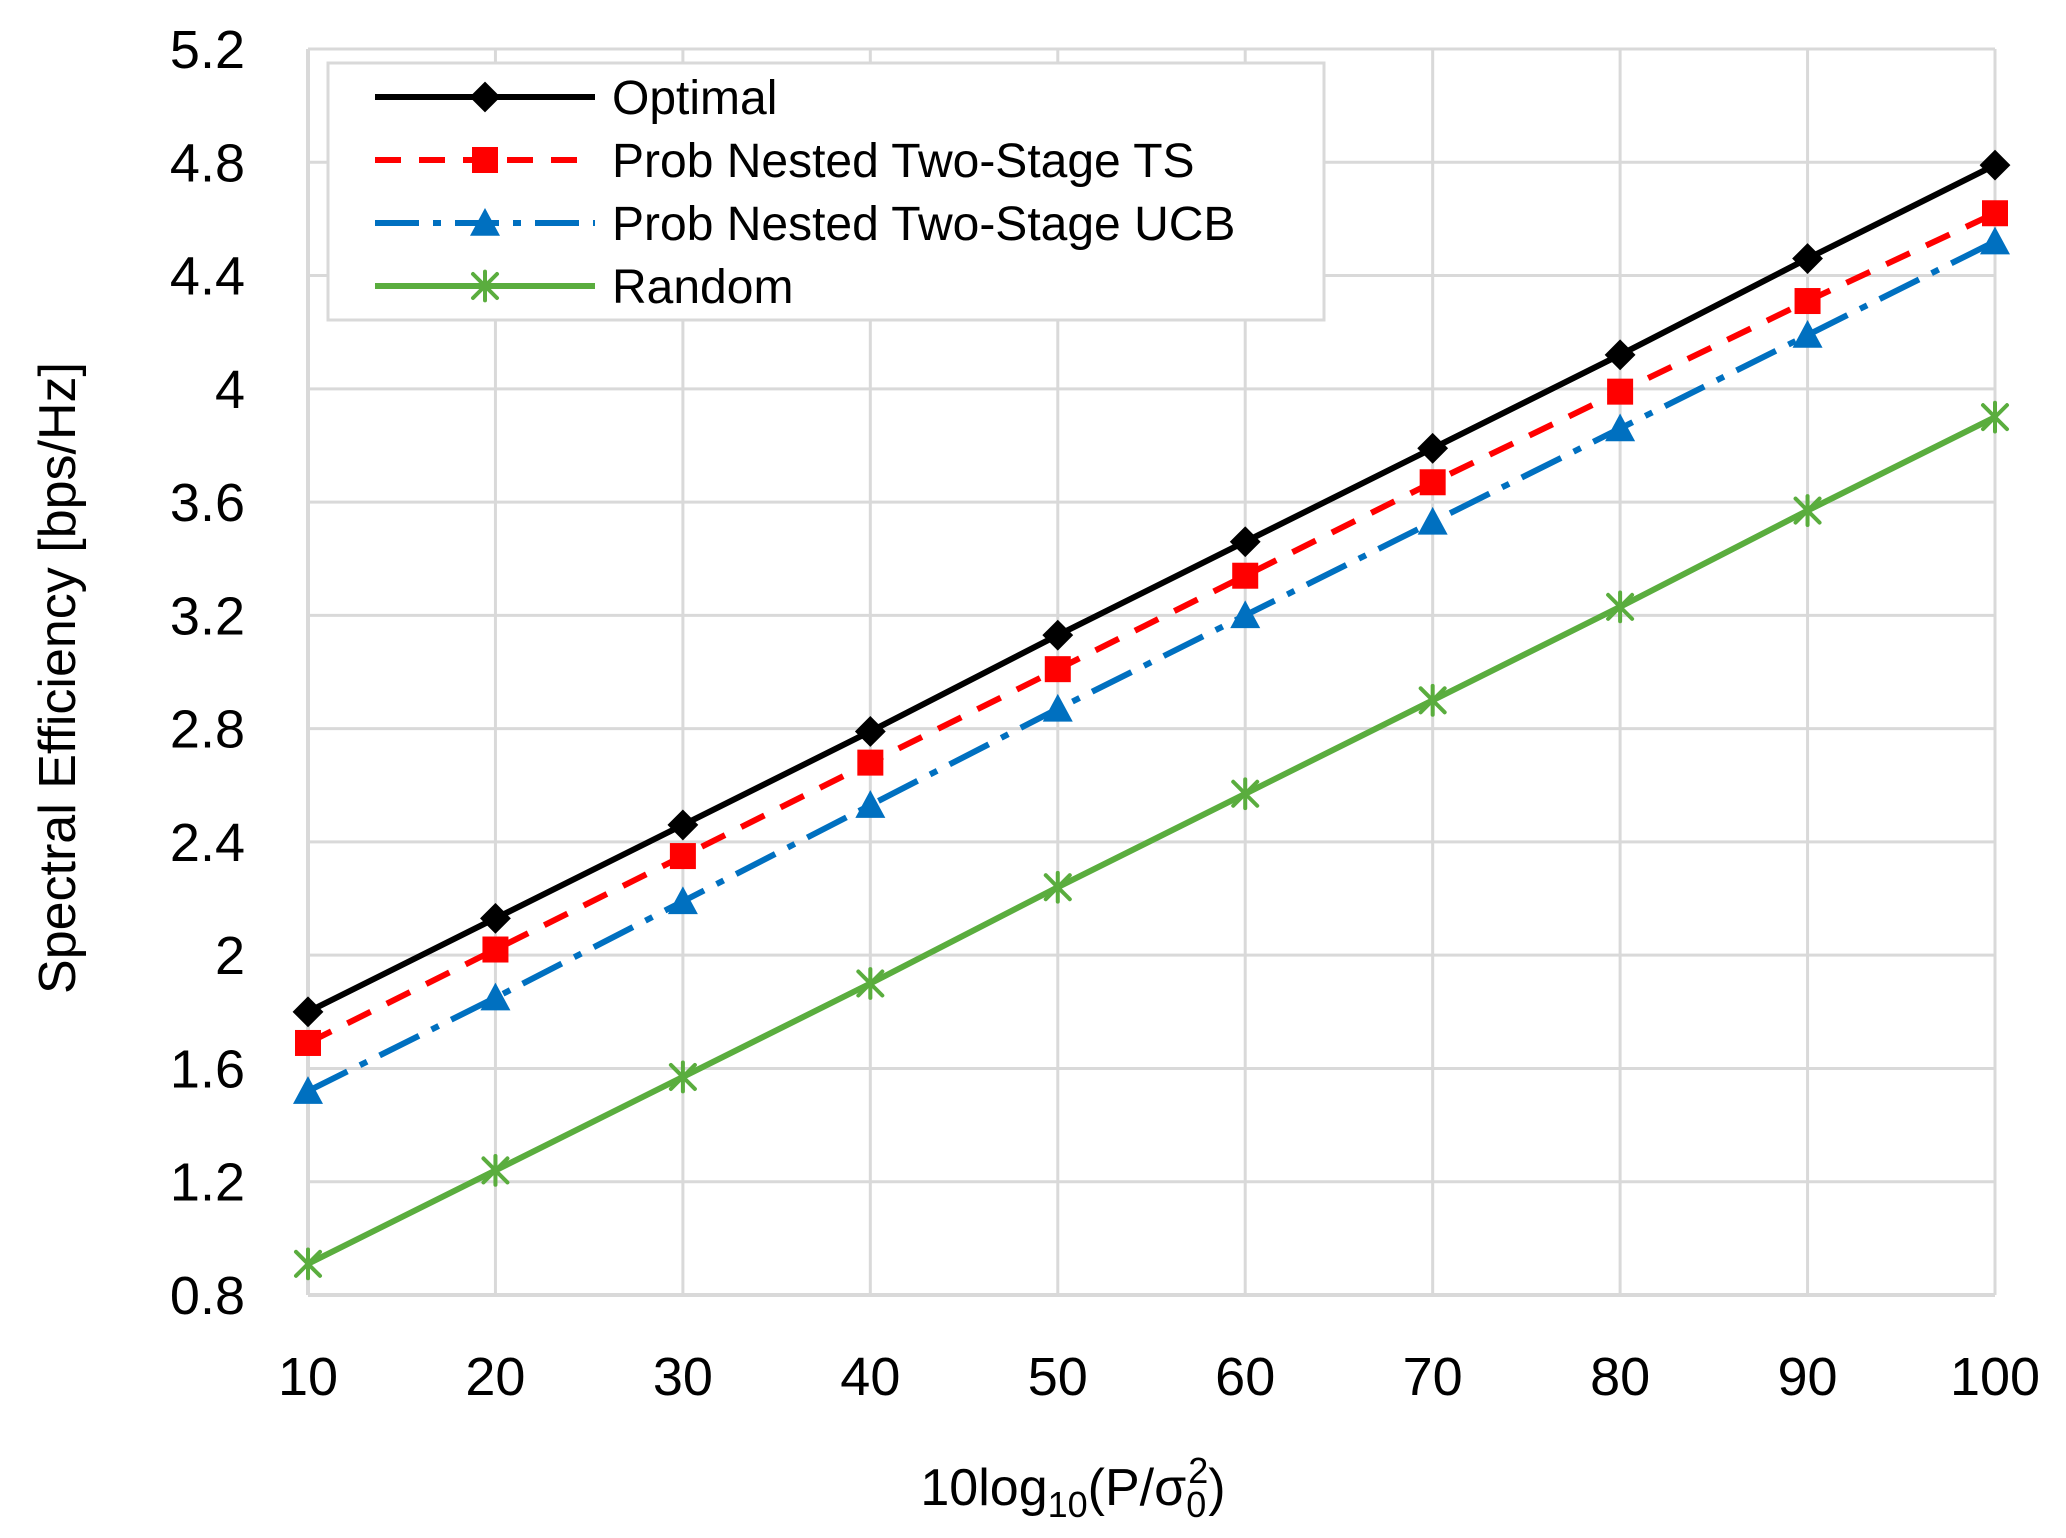 Image resolution: width=2066 pixels, height=1538 pixels. I want to click on x-tick-label: 50, so click(1058, 1377).